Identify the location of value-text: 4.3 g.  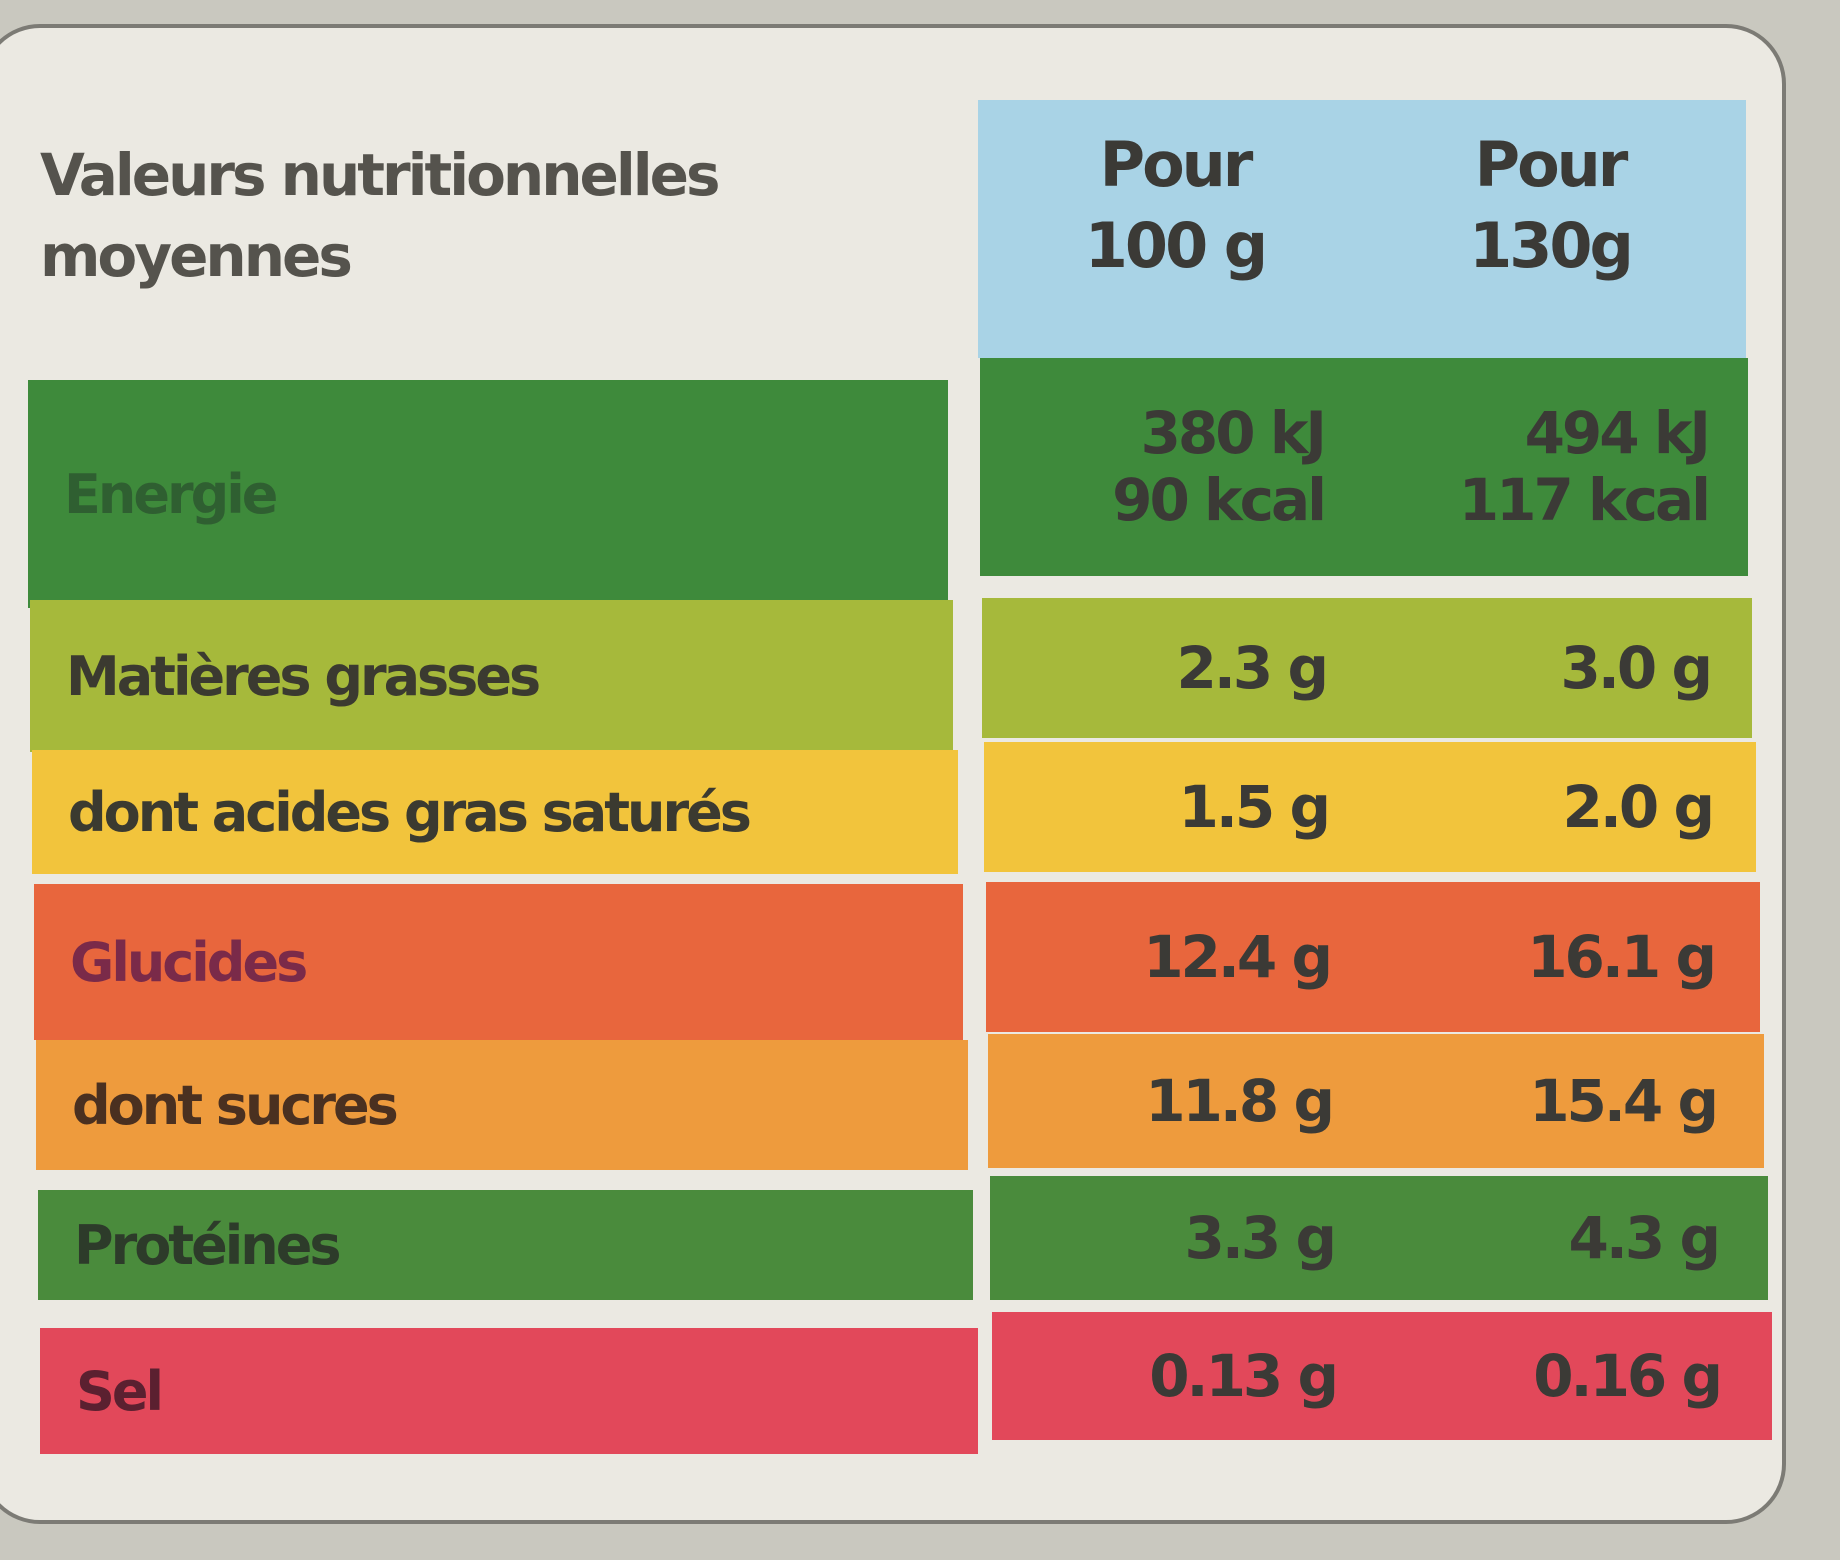
(1644, 1237).